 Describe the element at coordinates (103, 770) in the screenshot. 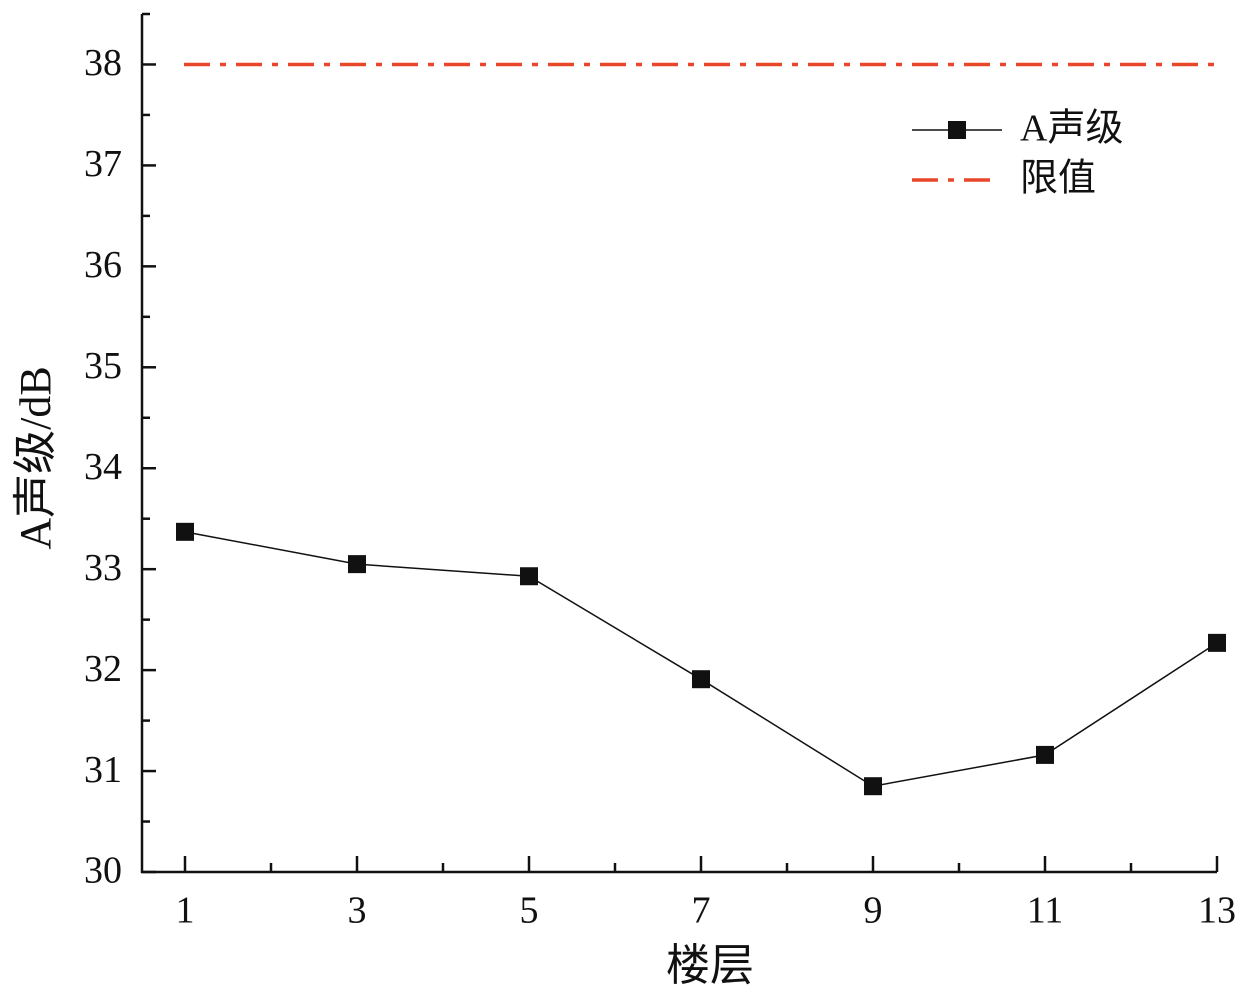

I see `y-tick-label: 31` at that location.